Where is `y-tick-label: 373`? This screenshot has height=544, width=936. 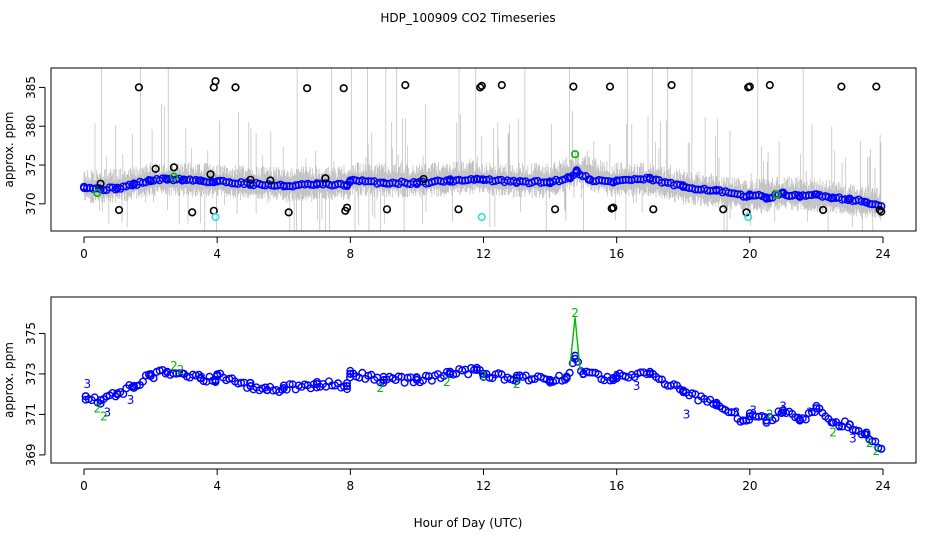
y-tick-label: 373 is located at coordinates (31, 373).